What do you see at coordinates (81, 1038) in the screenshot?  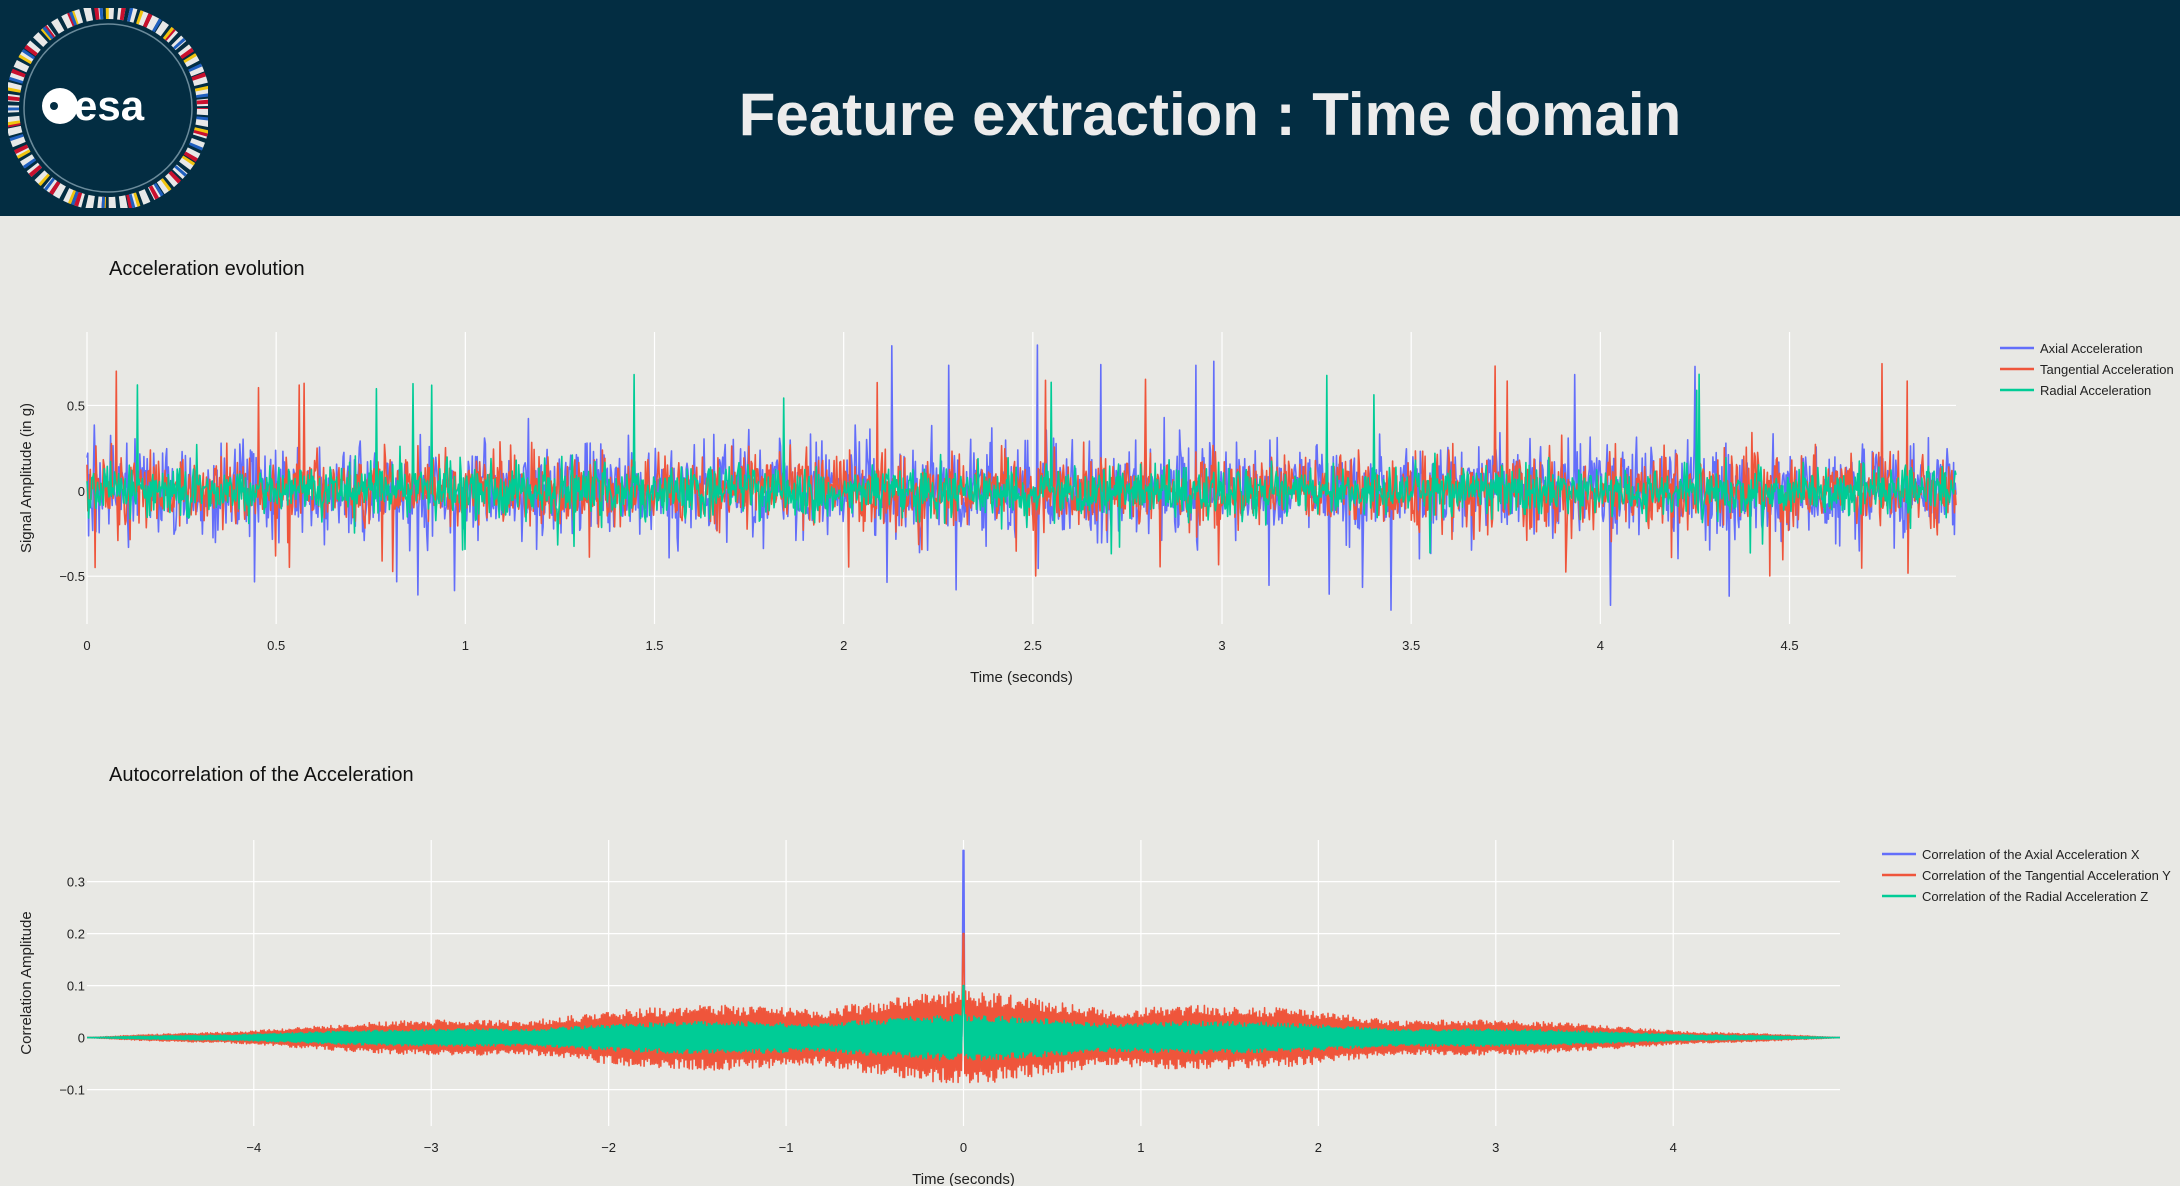 I see `chart1-y-tick-label: 0` at bounding box center [81, 1038].